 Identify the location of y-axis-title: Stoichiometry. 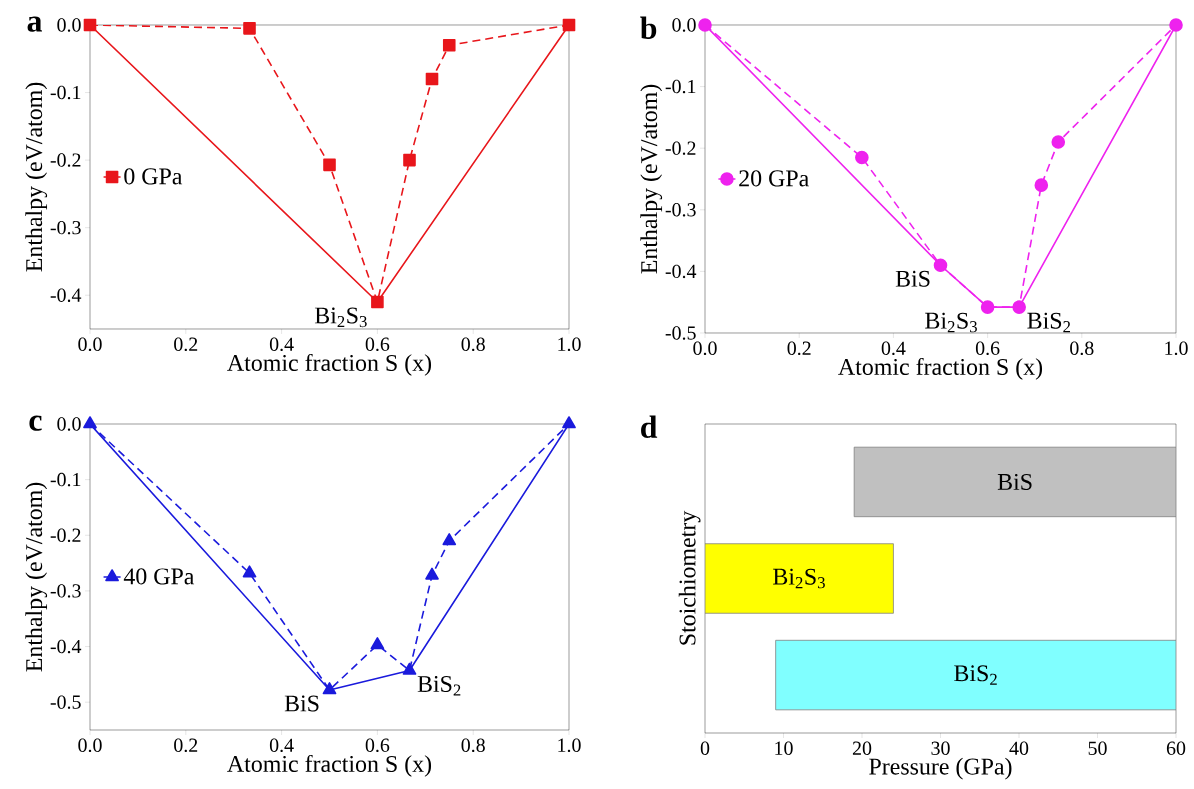
(689, 577).